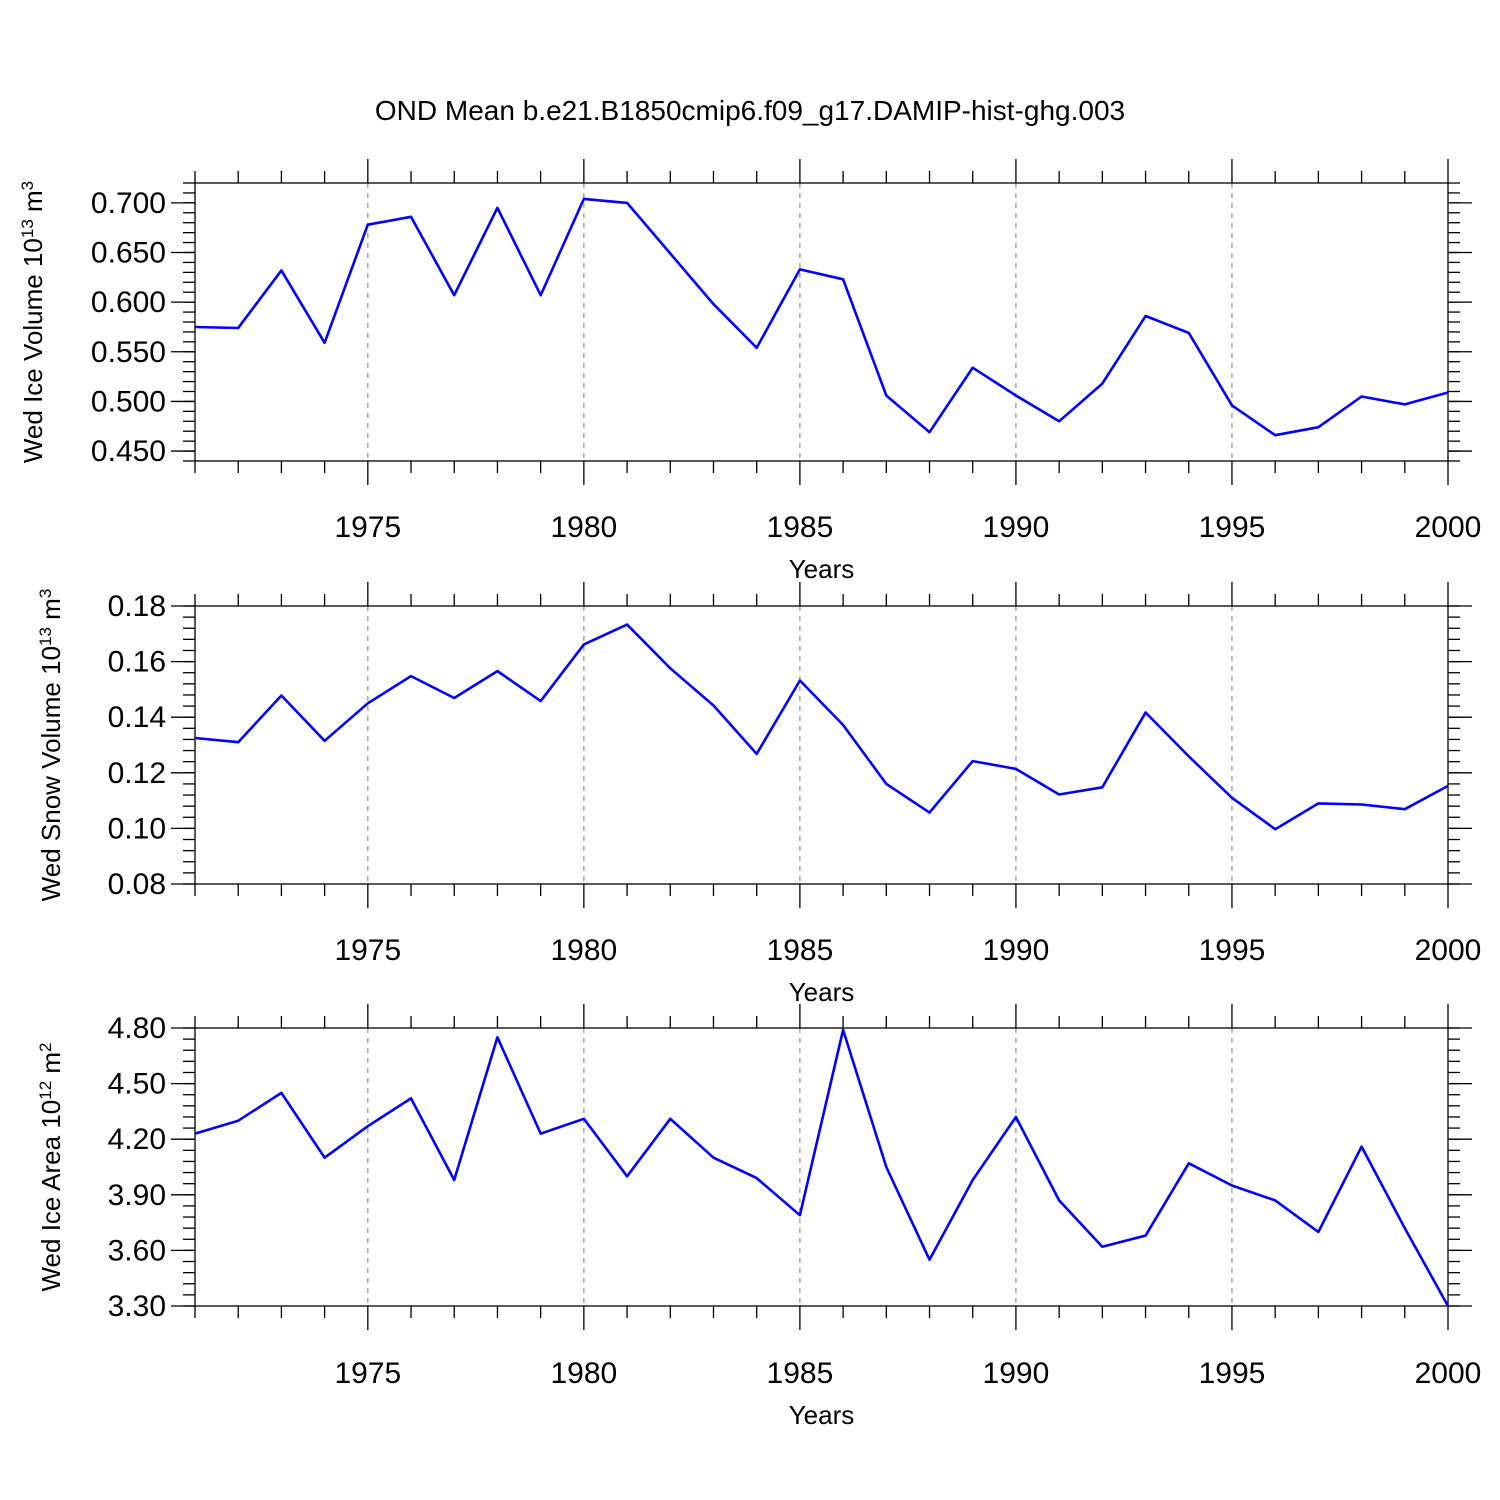 The image size is (1500, 1500). Describe the element at coordinates (137, 884) in the screenshot. I see `y-tick-label: 0.08` at that location.